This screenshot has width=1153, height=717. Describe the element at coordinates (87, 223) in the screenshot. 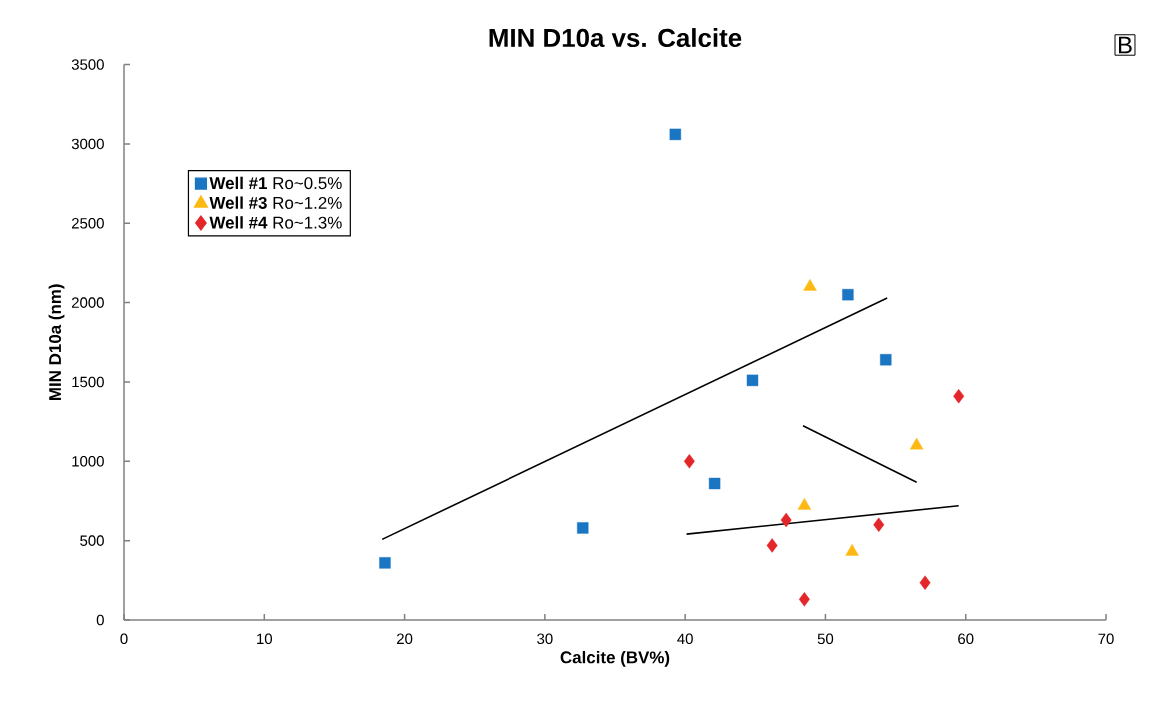

I see `y-tick-label: 2500` at that location.